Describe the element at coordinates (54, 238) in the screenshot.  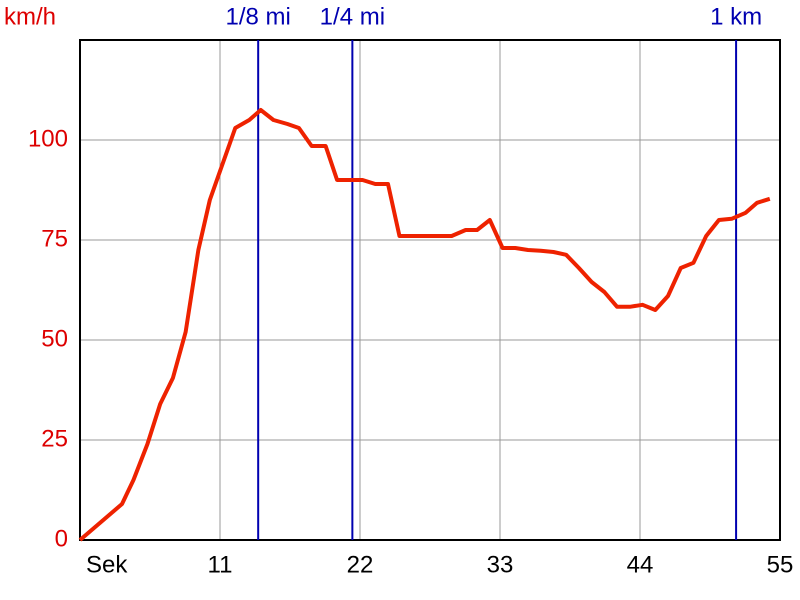
I see `y-tick-label: 75` at that location.